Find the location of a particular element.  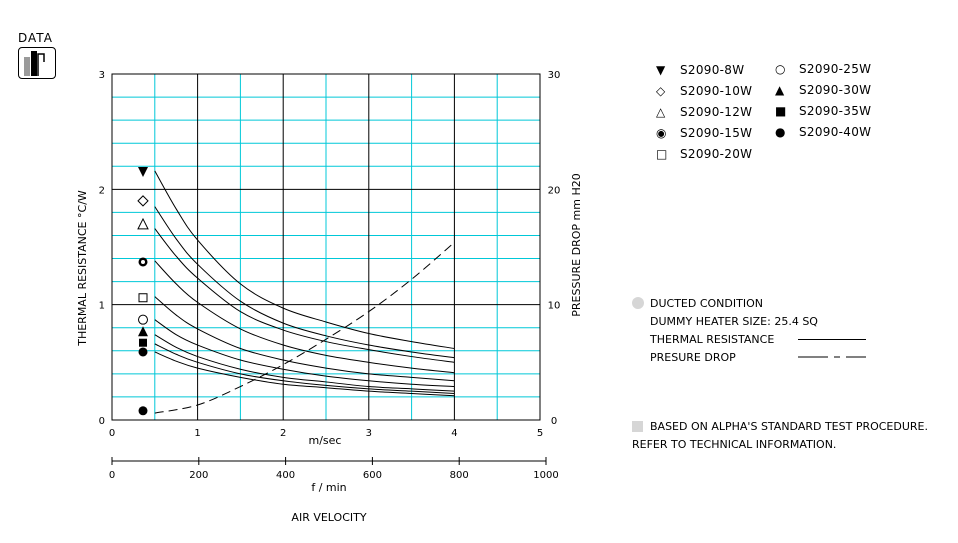

left-tick-label: 2 is located at coordinates (102, 190).